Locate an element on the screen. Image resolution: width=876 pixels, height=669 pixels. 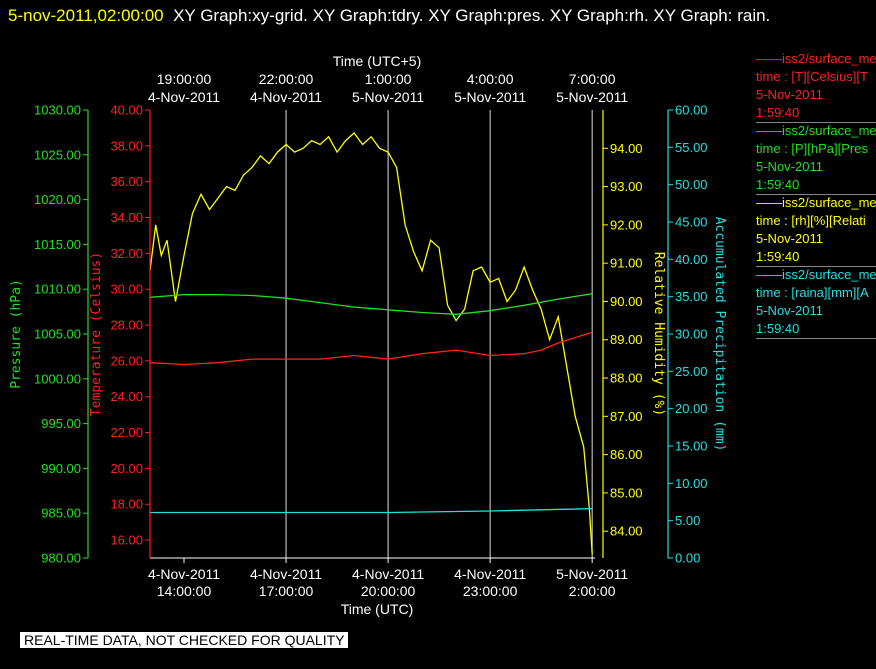
top-tick-label: 4:00:00 is located at coordinates (490, 79).